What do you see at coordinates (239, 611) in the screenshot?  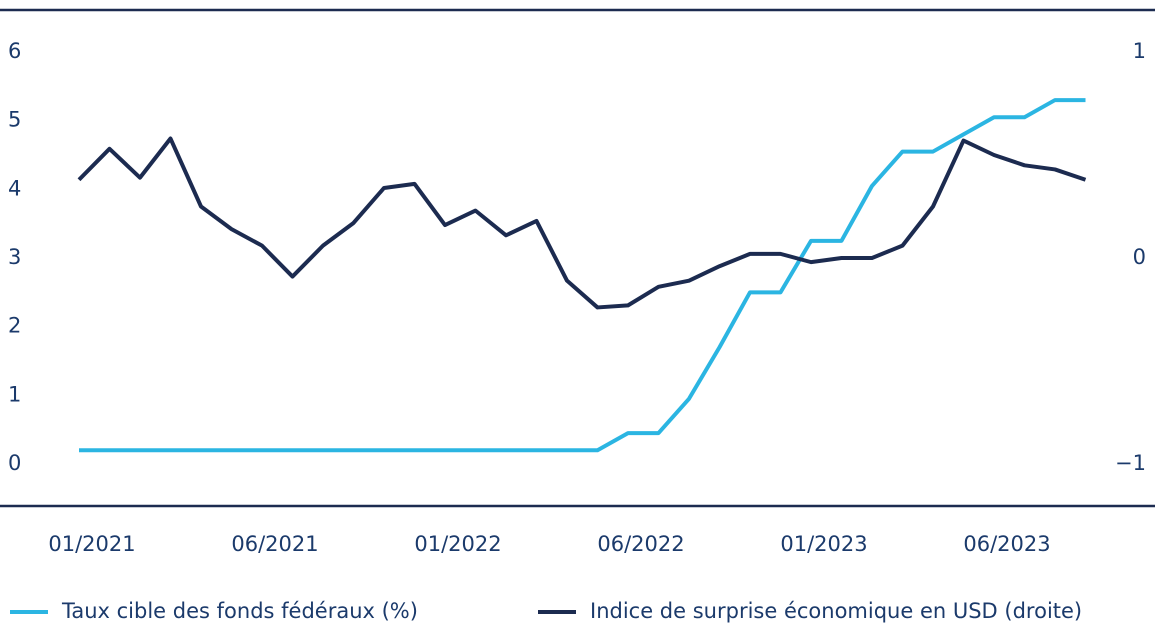 I see `legend-label: Taux cible des fonds fédéraux (%)` at bounding box center [239, 611].